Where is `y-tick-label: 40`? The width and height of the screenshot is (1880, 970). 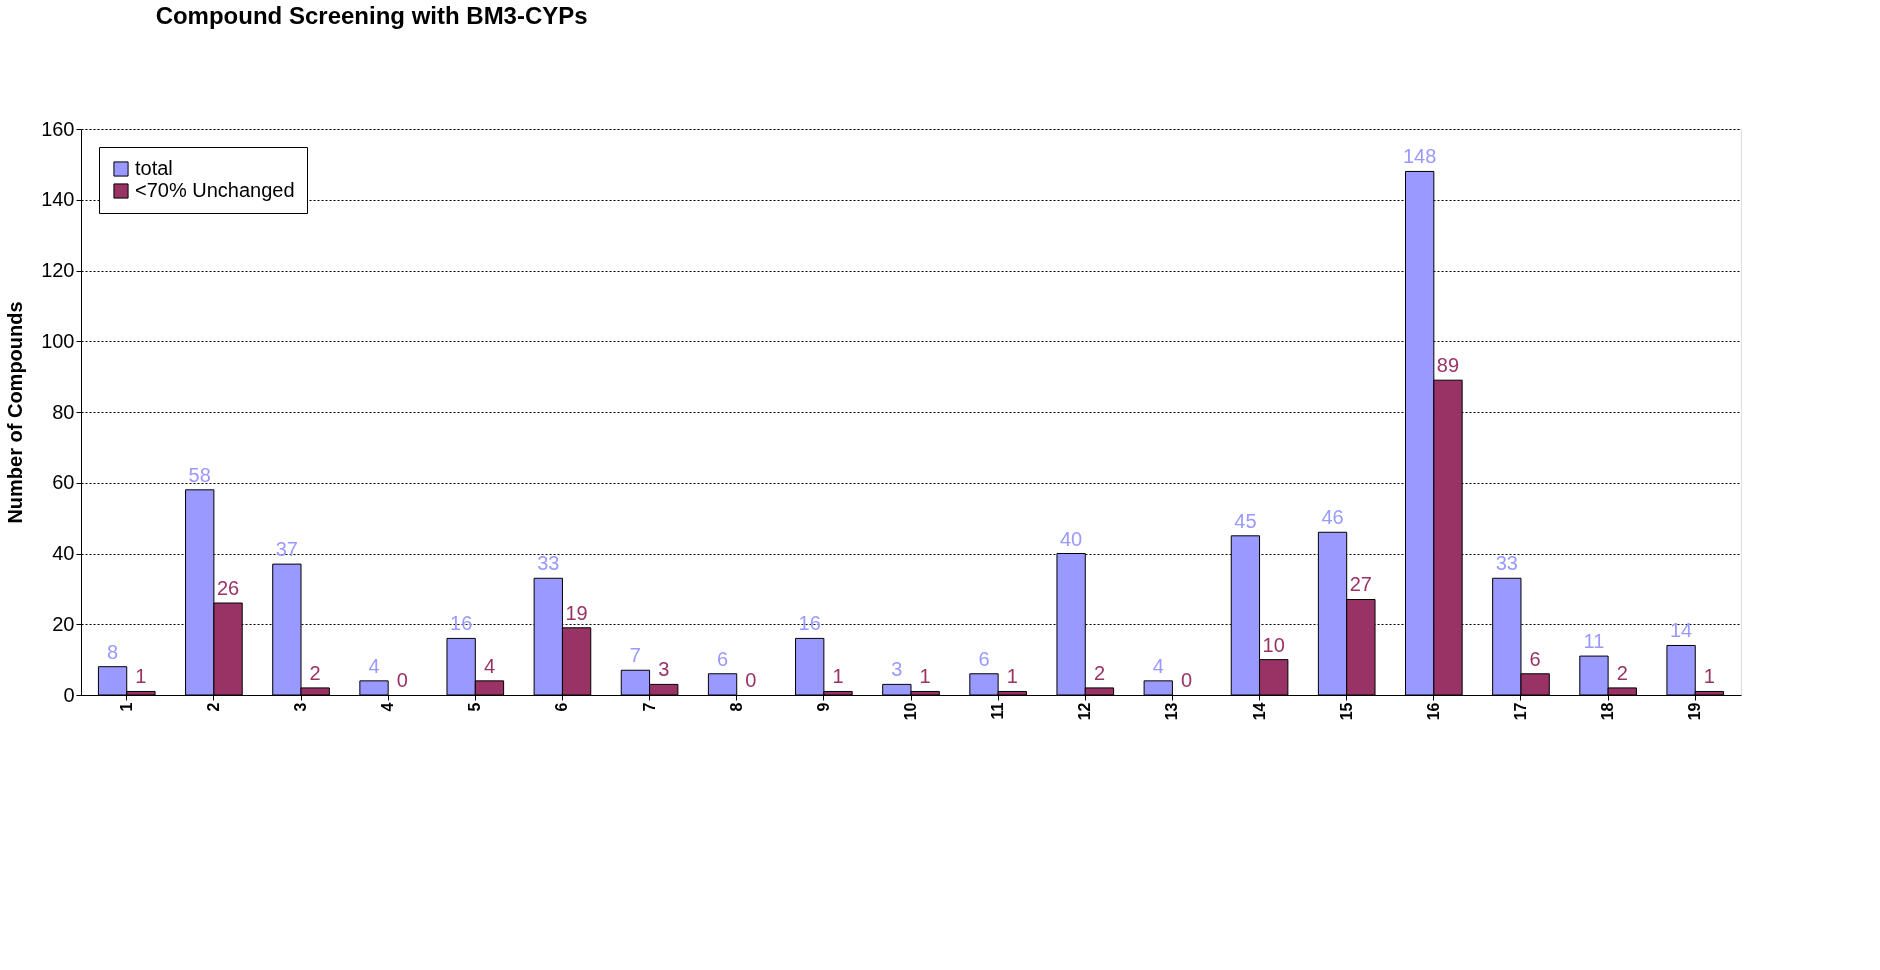
y-tick-label: 40 is located at coordinates (63, 553).